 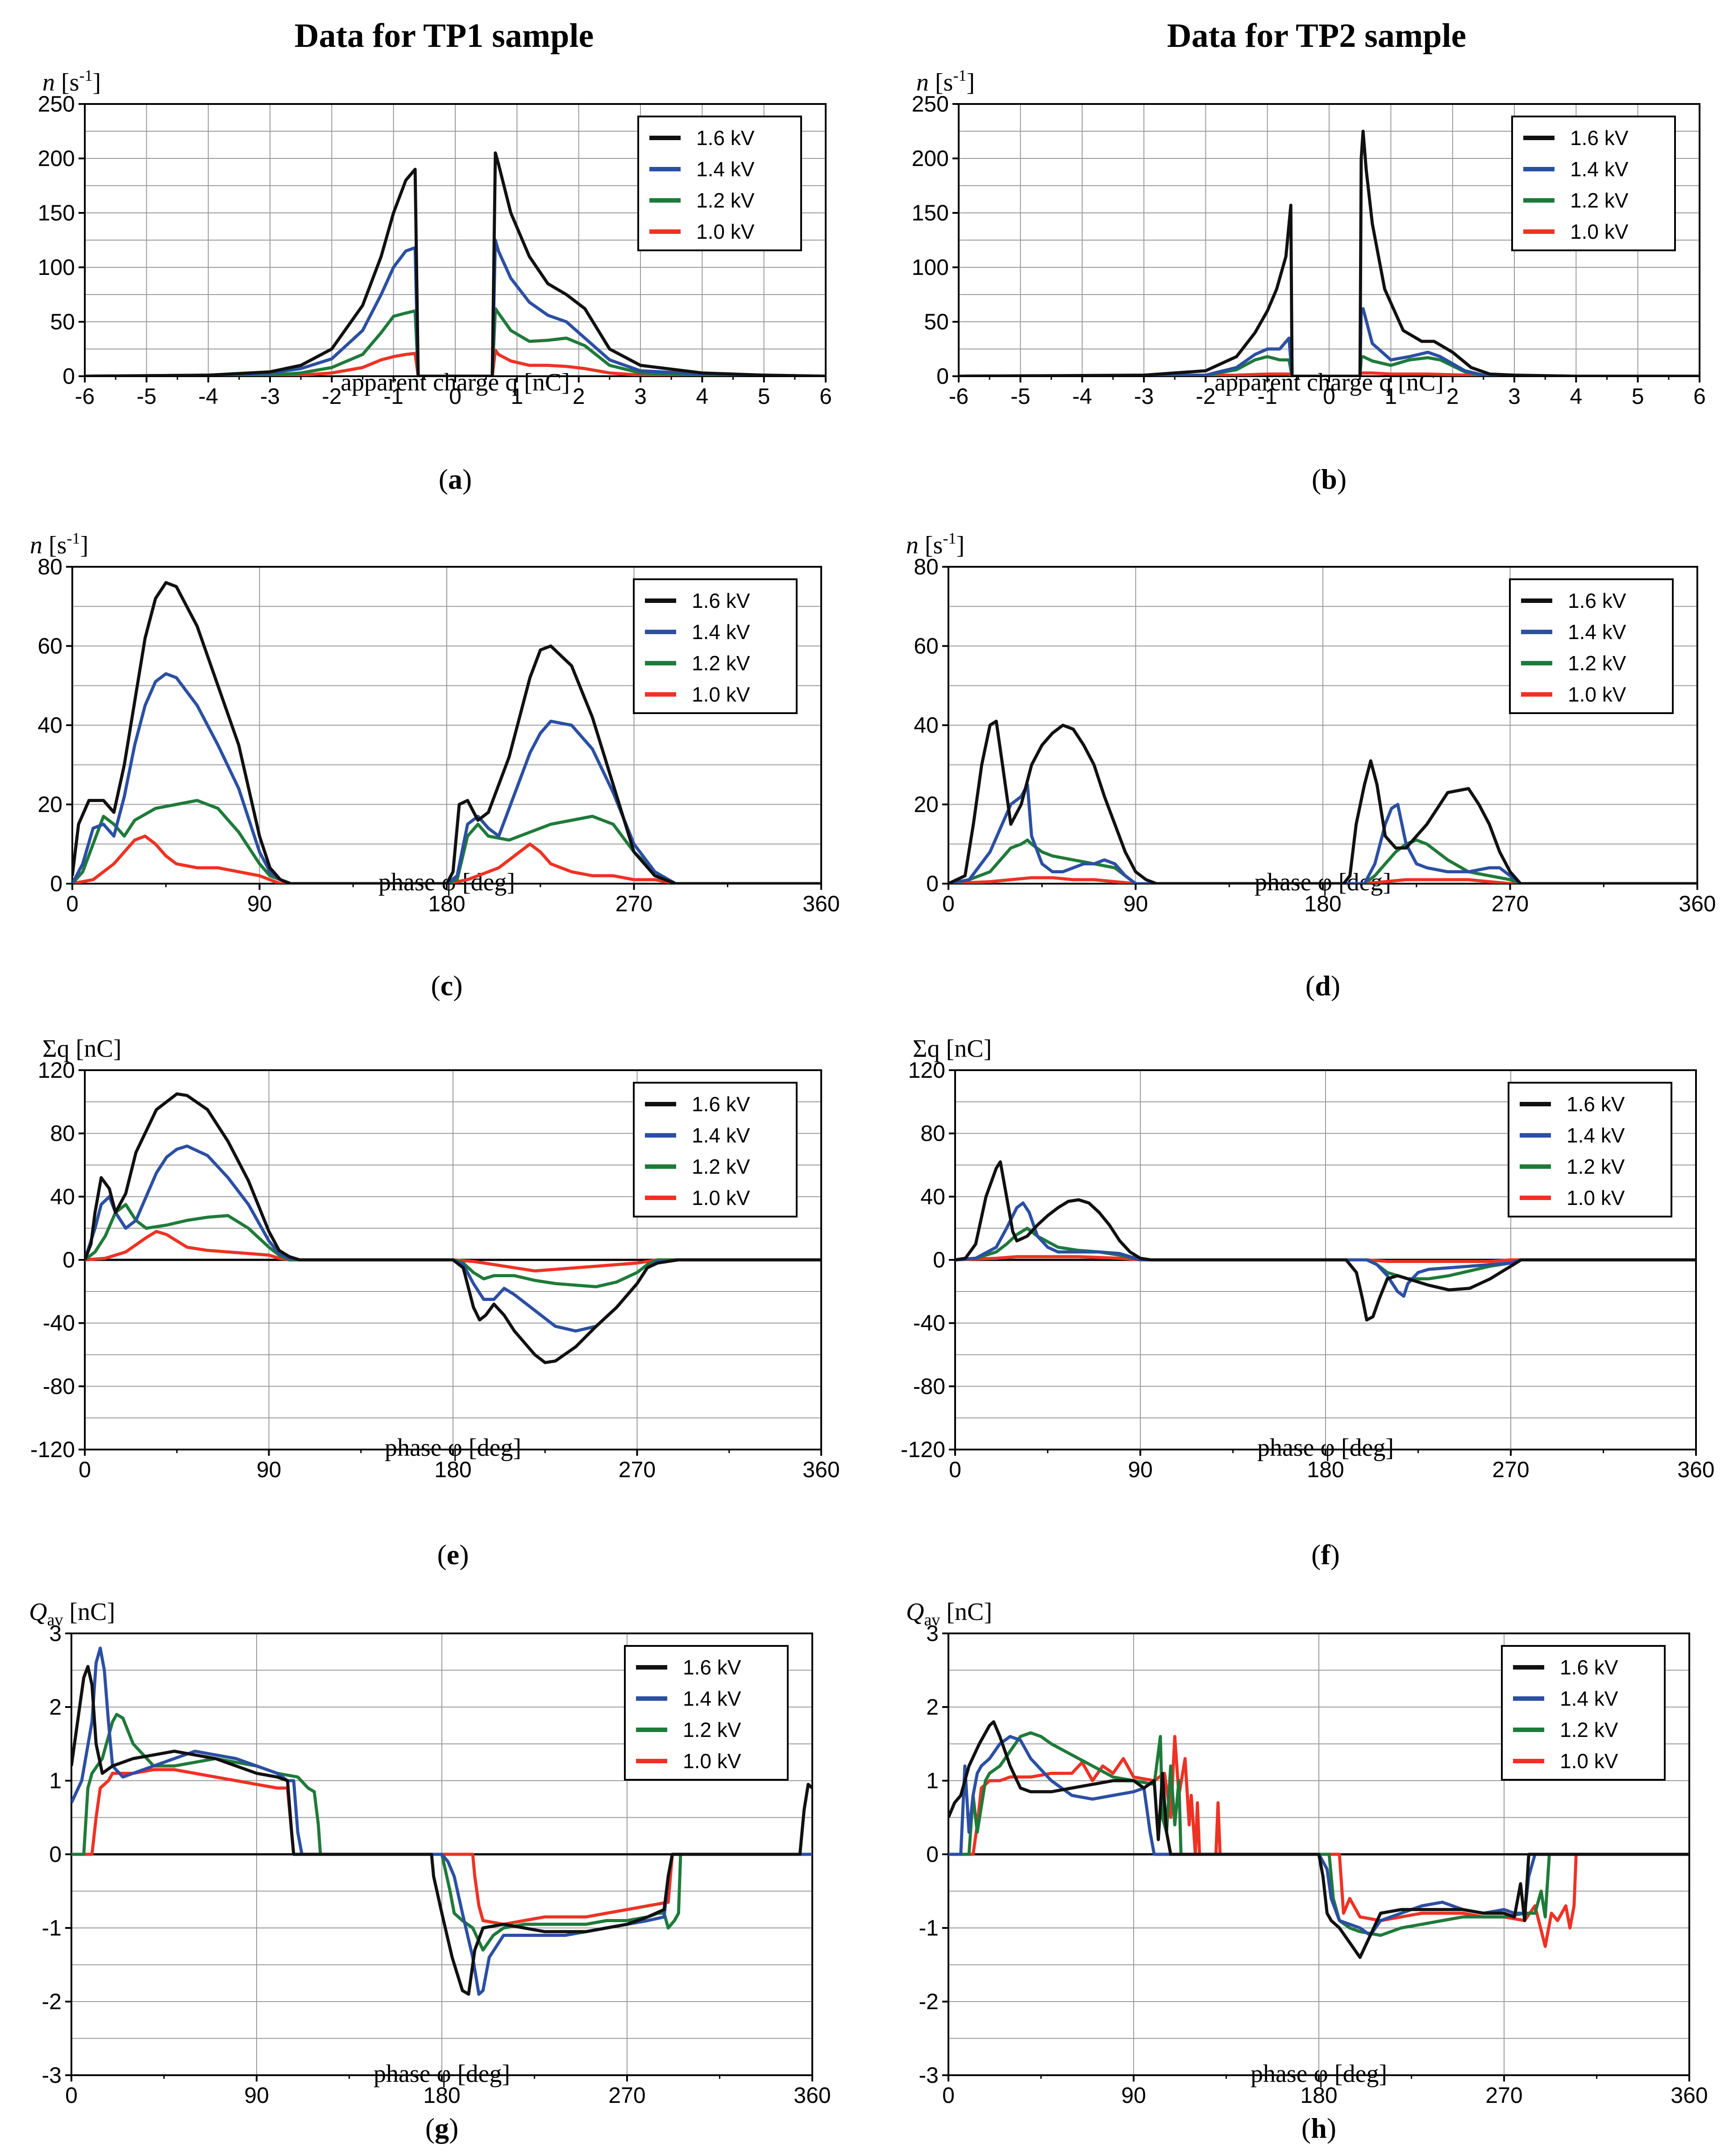 What do you see at coordinates (56, 1781) in the screenshot?
I see `y-tick-label: 1` at bounding box center [56, 1781].